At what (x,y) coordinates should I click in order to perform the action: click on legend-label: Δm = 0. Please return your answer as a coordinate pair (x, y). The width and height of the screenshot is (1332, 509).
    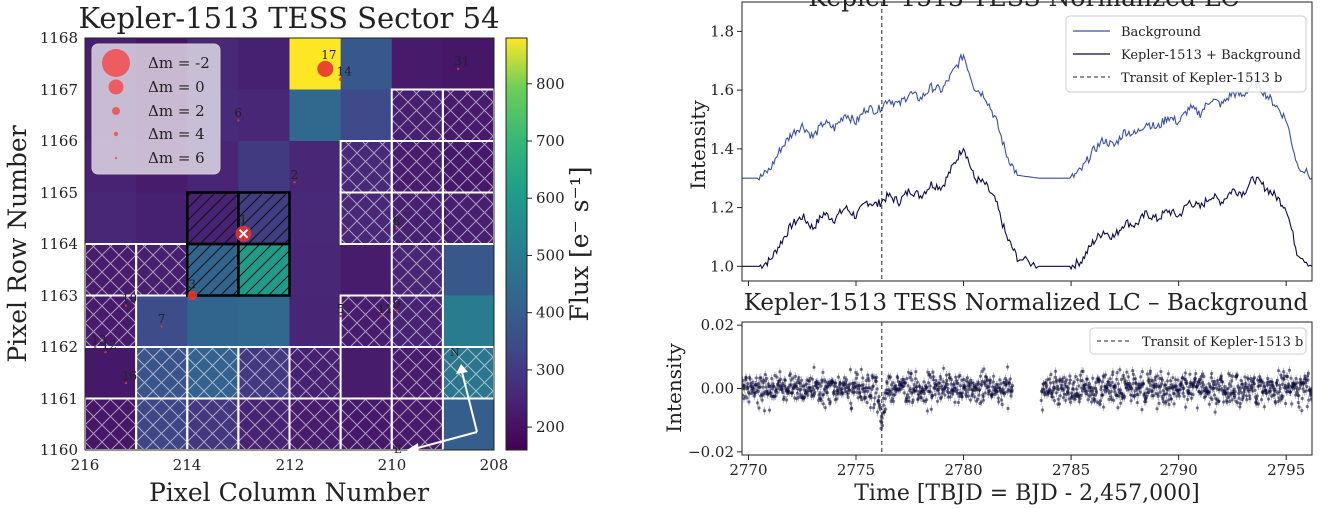
    Looking at the image, I should click on (176, 87).